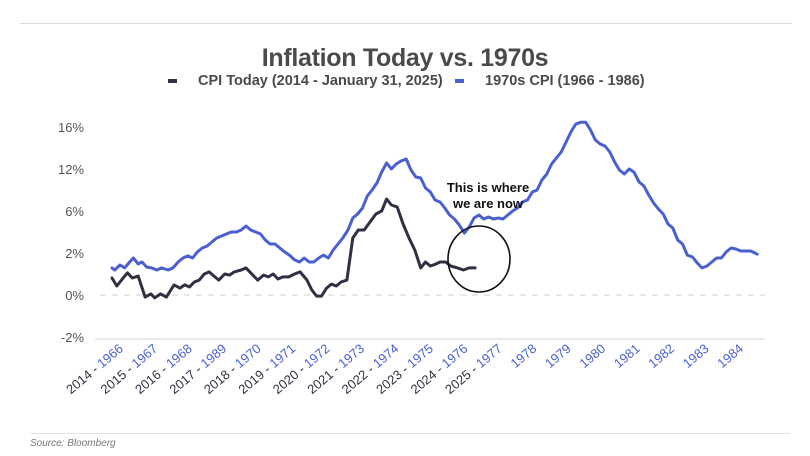 The height and width of the screenshot is (456, 810). What do you see at coordinates (320, 81) in the screenshot?
I see `legend-label-cpi-today: CPI Today (2014 - January 31, 2025)` at bounding box center [320, 81].